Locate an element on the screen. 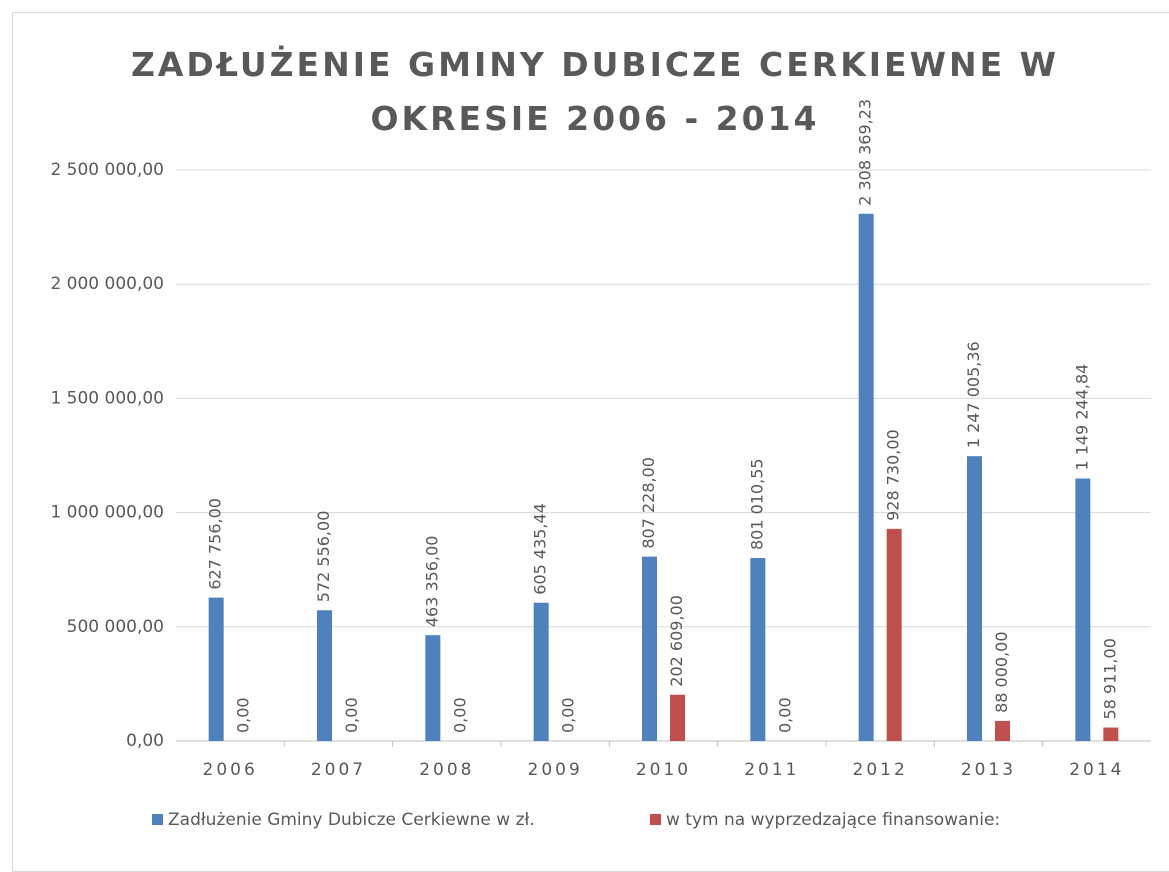  legend-label: Zadłużenie Gminy Dubicze Cerkiewne w zł. is located at coordinates (351, 820).